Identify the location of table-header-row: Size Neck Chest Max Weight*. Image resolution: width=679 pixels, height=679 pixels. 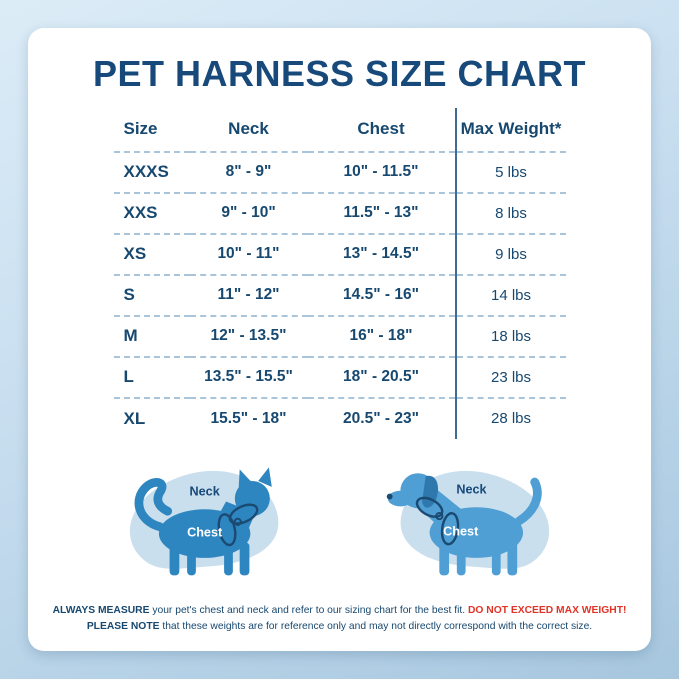
(339, 130).